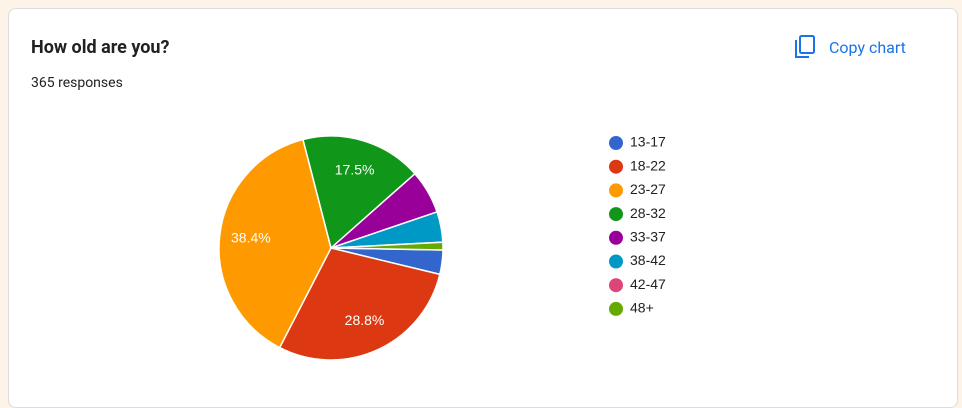 This screenshot has height=408, width=962. What do you see at coordinates (805, 46) in the screenshot?
I see `copy-icon` at bounding box center [805, 46].